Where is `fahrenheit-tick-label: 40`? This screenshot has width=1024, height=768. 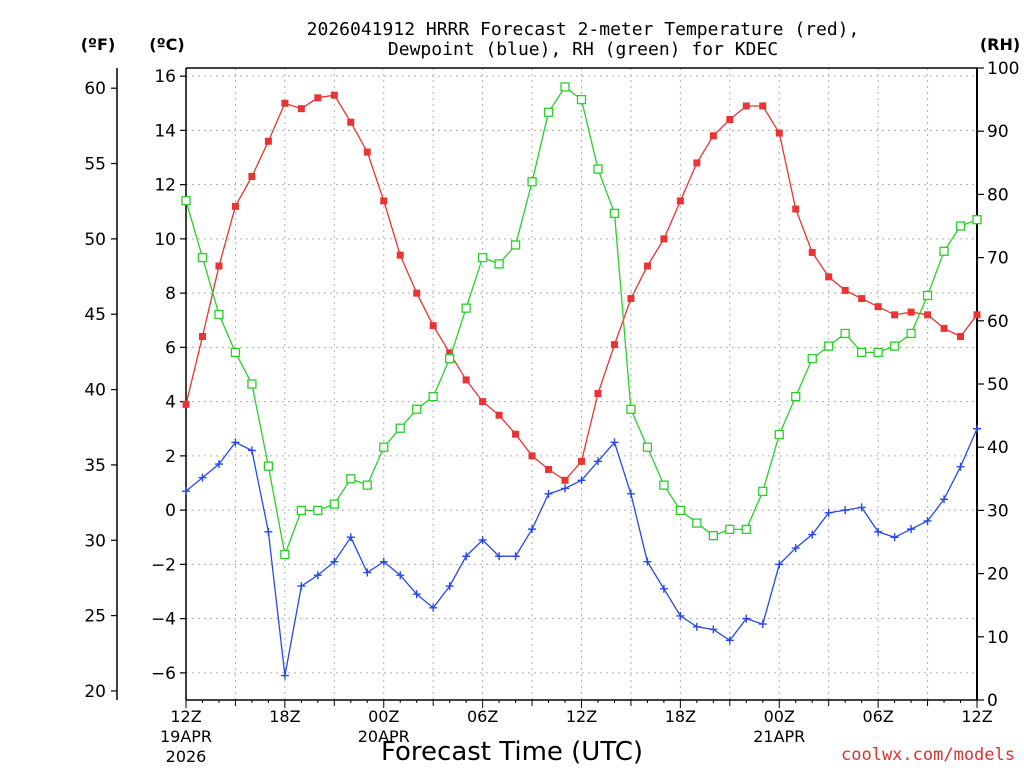
fahrenheit-tick-label: 40 is located at coordinates (95, 391).